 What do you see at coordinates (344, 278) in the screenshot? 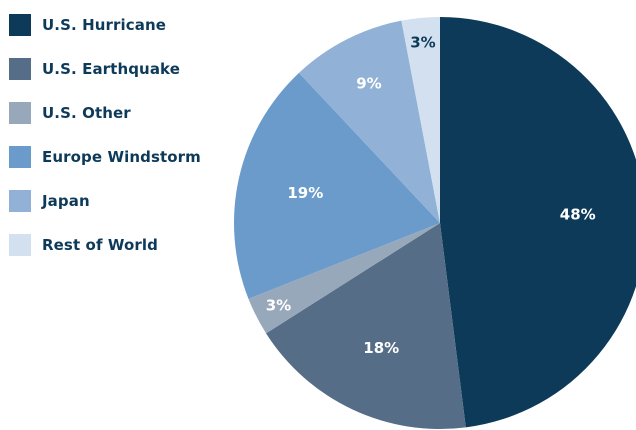
I see `pie-slice-u-s-other` at bounding box center [344, 278].